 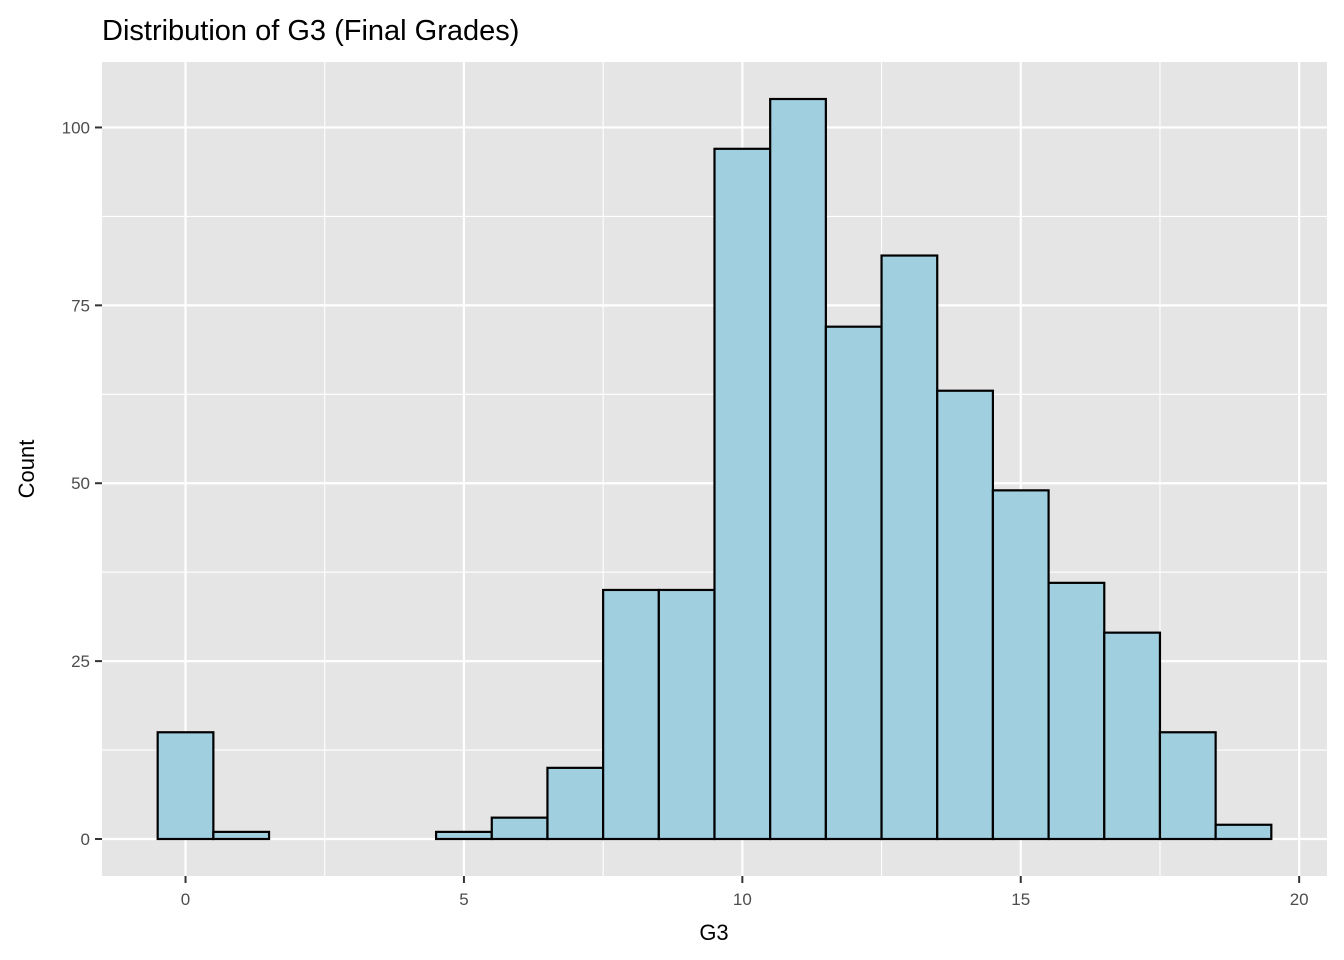 I want to click on y-axis: 0 25 50 75 100, so click(x=82, y=483).